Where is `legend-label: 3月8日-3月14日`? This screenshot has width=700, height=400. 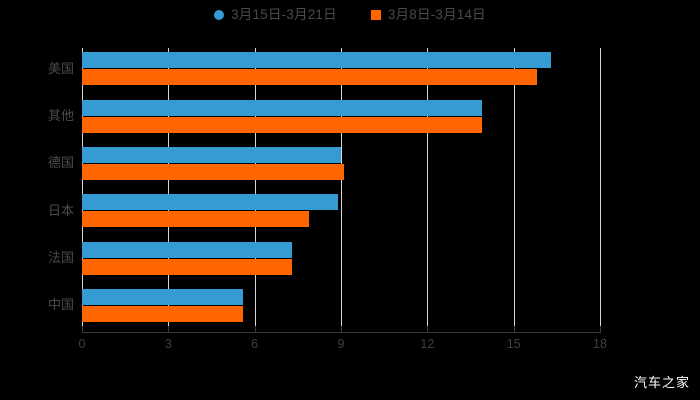 legend-label: 3月8日-3月14日 is located at coordinates (436, 14).